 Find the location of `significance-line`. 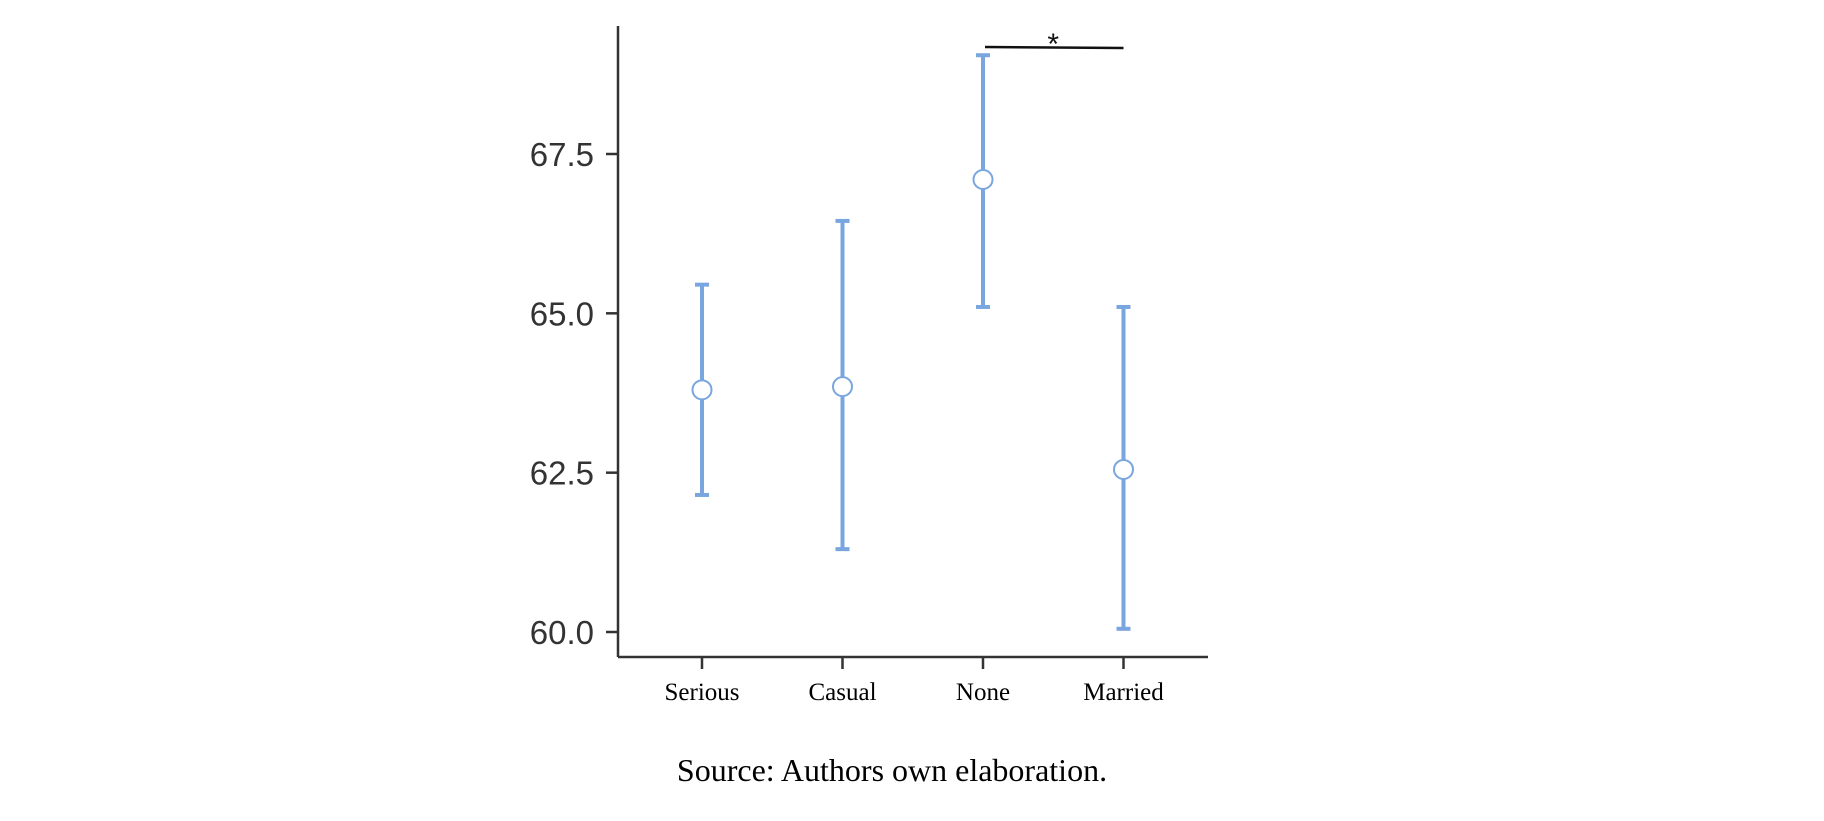

significance-line is located at coordinates (1054, 47).